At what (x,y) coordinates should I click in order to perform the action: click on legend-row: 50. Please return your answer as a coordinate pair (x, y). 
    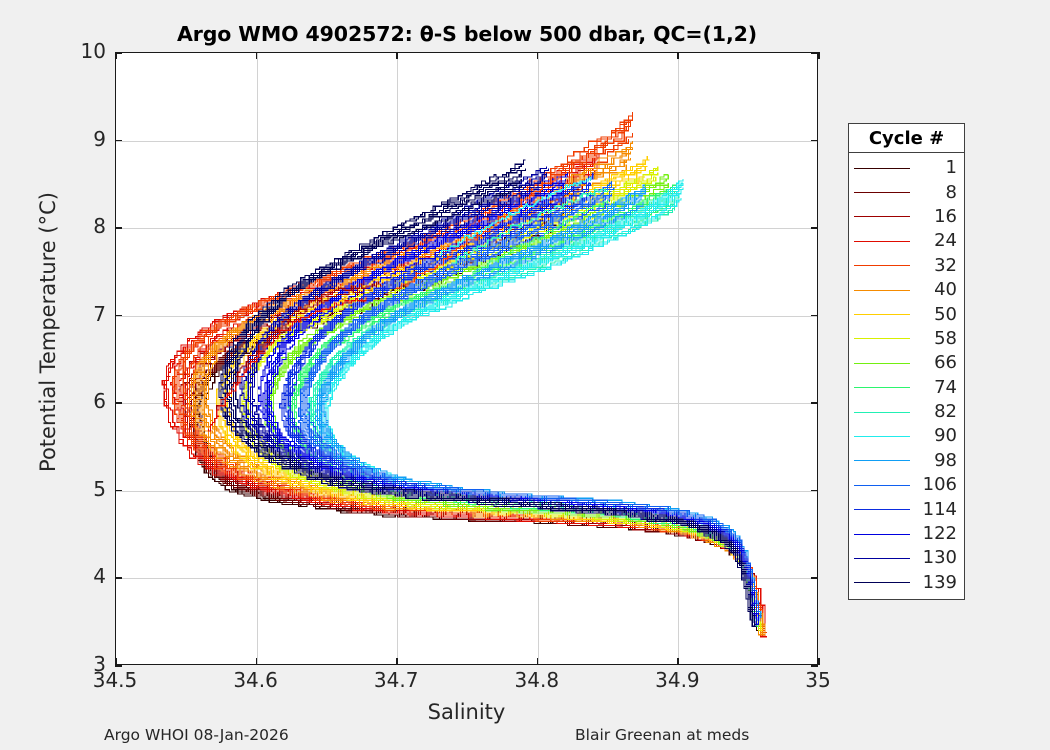
    Looking at the image, I should click on (906, 314).